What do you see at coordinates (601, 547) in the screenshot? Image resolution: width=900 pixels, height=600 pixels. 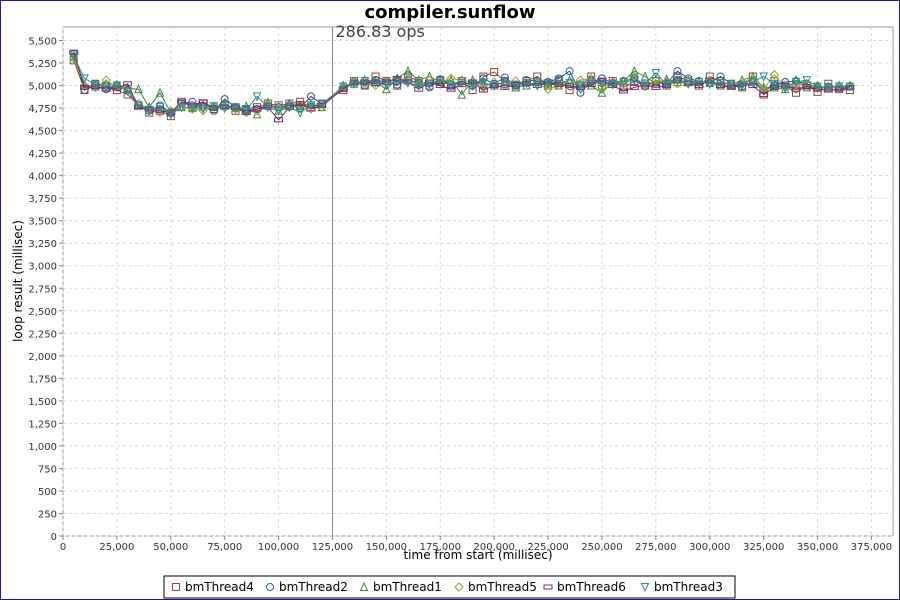 I see `x-tick-label: 250,000` at bounding box center [601, 547].